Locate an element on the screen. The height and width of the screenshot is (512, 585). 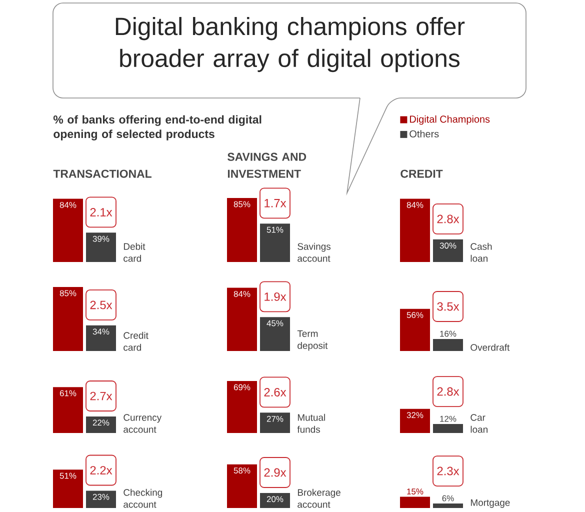
data-label: 20% is located at coordinates (275, 499).